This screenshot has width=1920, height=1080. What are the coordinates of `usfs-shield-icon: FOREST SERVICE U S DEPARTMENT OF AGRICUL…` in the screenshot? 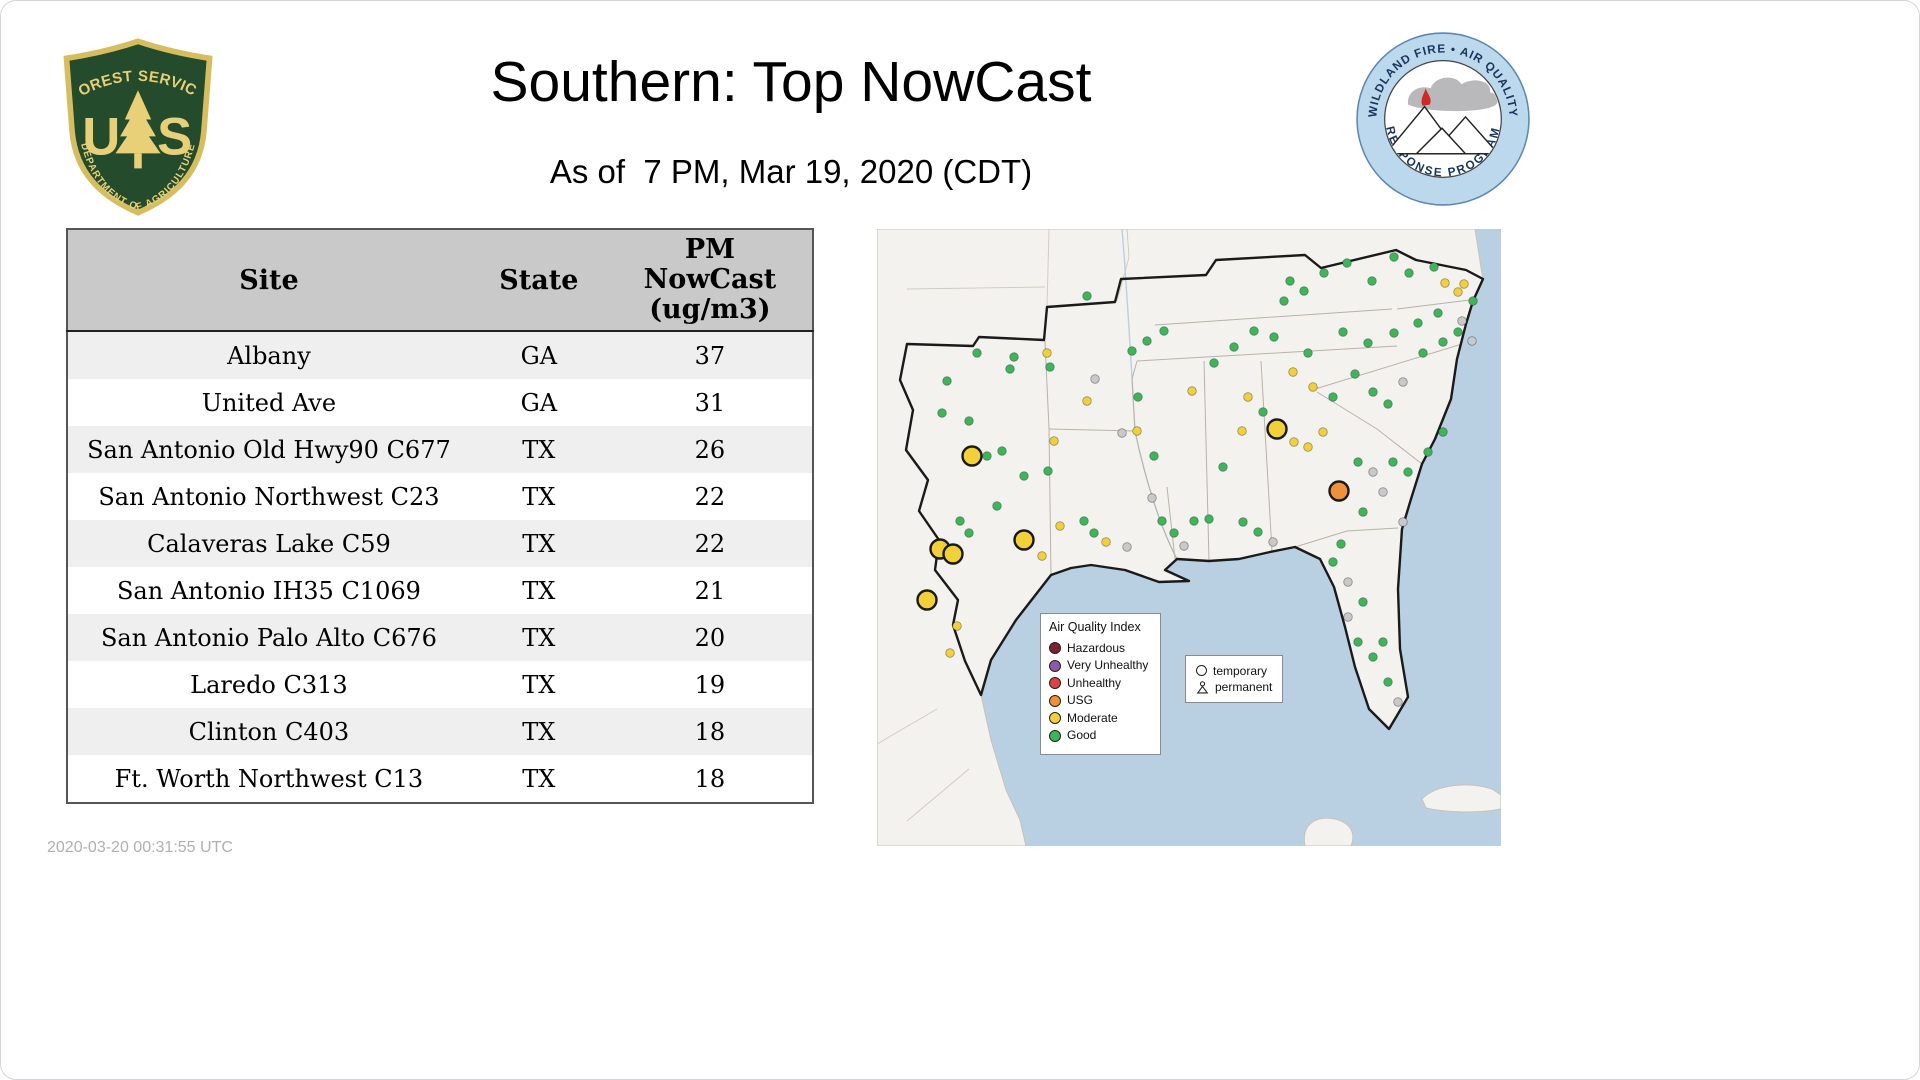 It's located at (133, 120).